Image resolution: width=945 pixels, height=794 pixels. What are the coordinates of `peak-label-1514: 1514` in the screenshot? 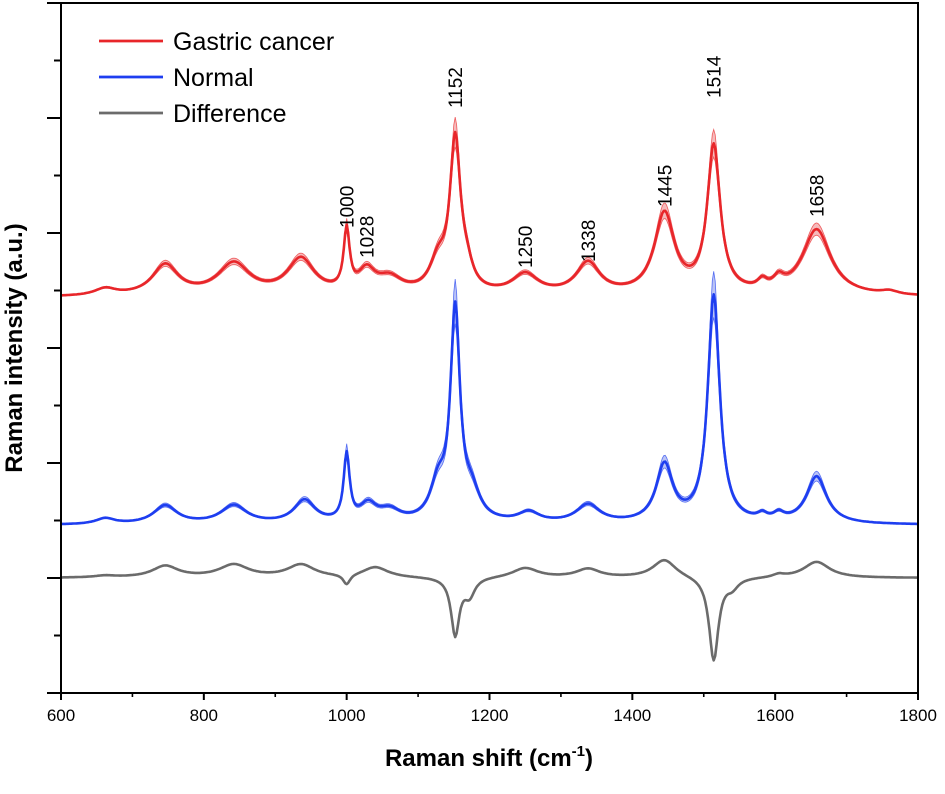 It's located at (715, 76).